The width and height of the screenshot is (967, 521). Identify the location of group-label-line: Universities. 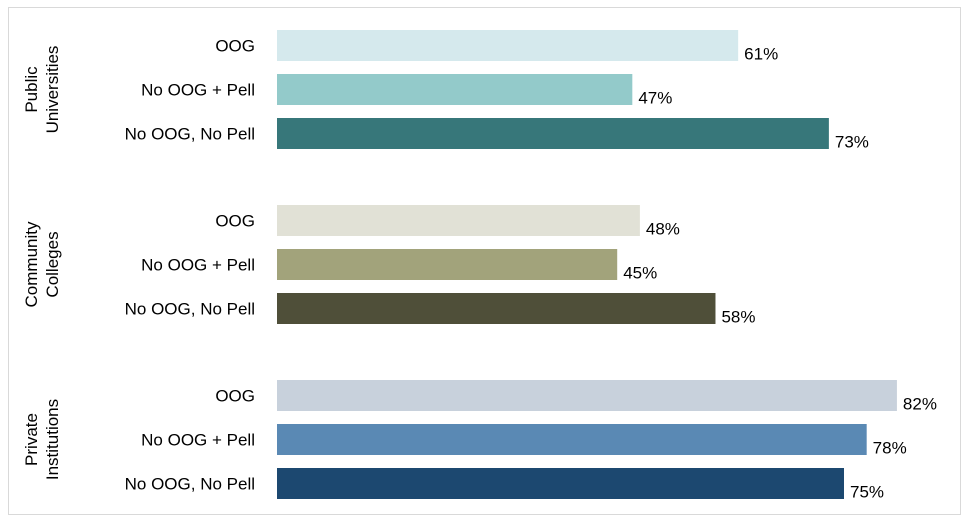
(52, 90).